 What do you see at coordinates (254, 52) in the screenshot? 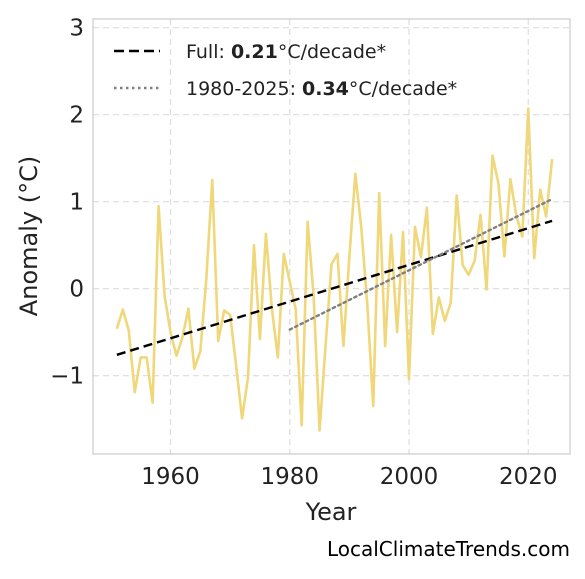
I see `legend-label-value: 0.21` at bounding box center [254, 52].